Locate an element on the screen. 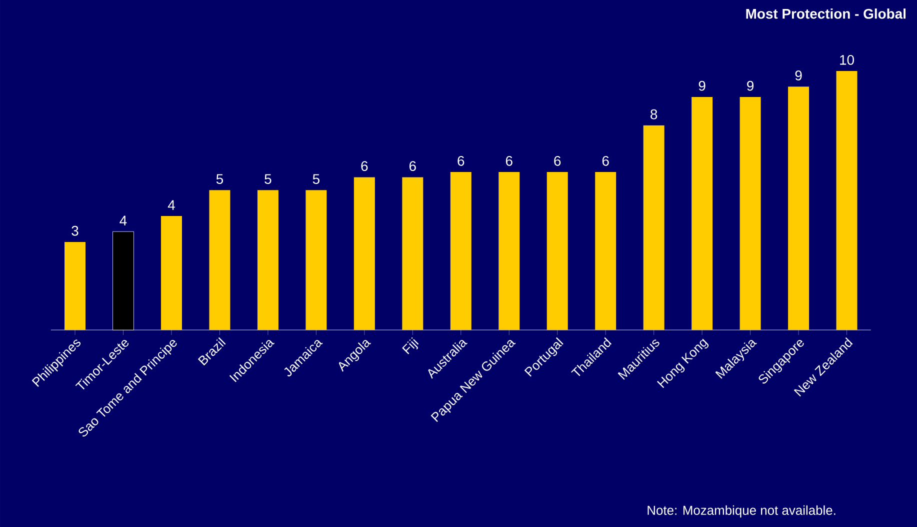  data-label: 3 is located at coordinates (75, 231).